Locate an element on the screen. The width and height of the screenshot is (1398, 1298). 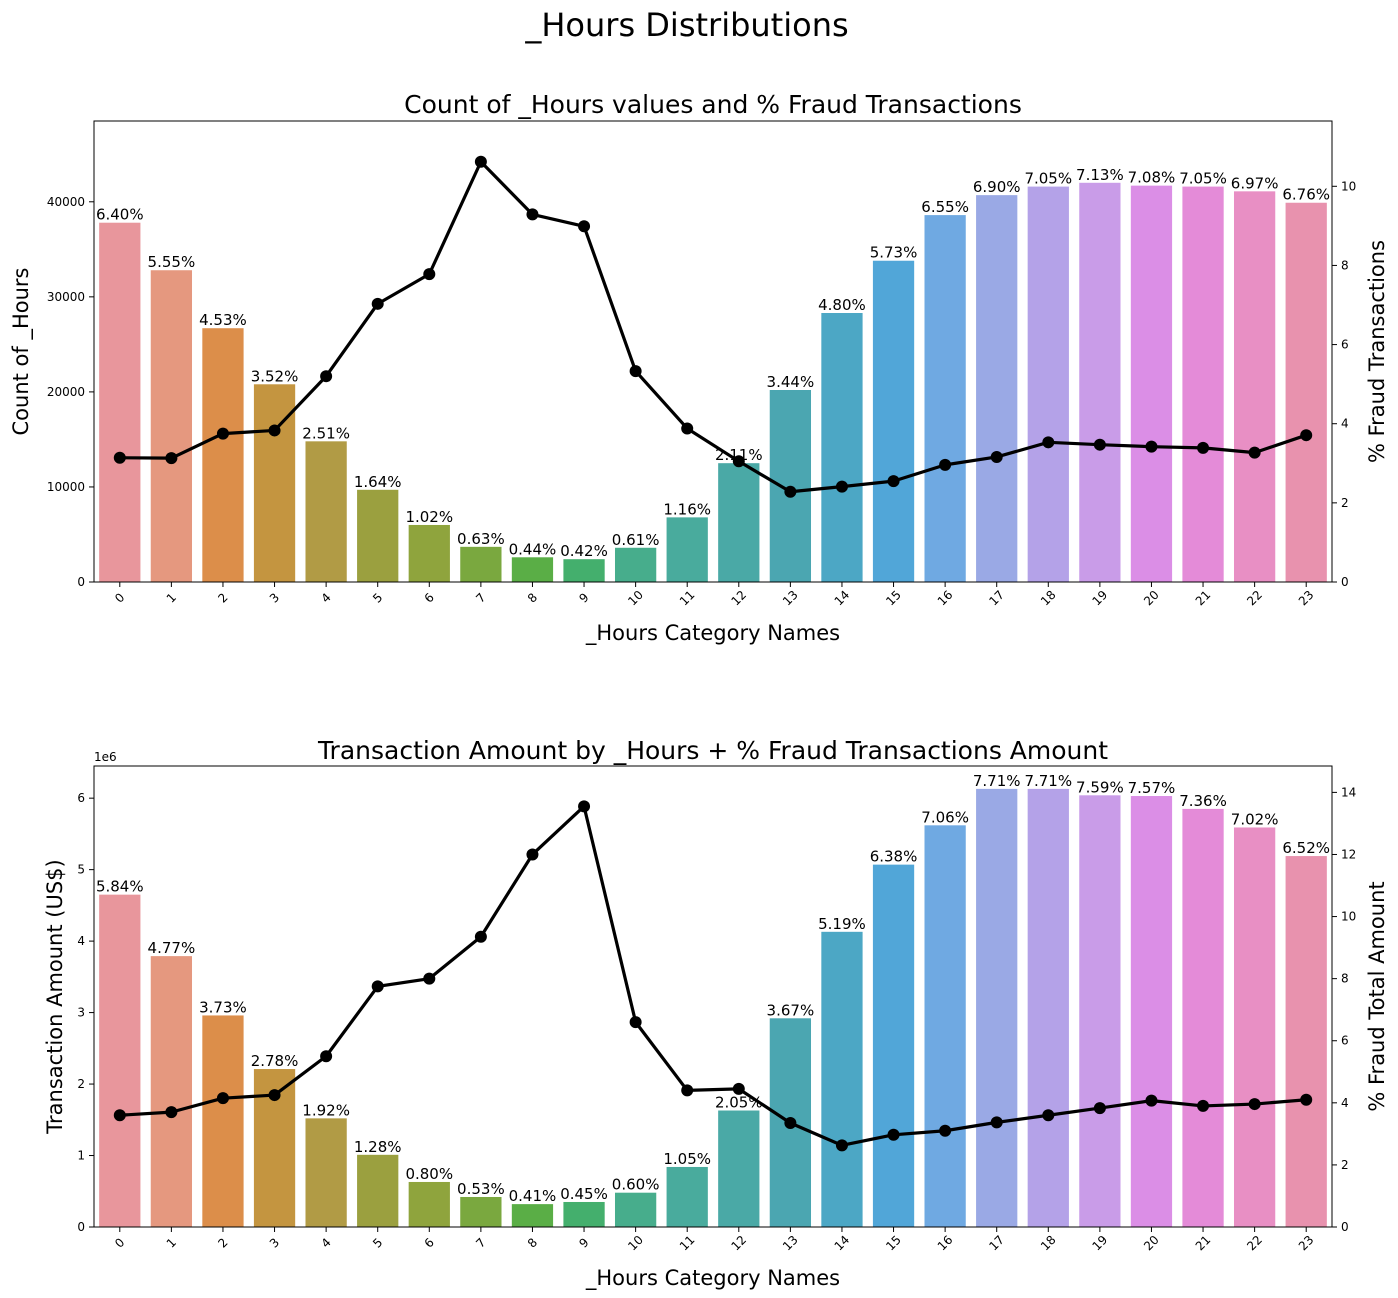
bar-data-label: 2.11% is located at coordinates (739, 455).